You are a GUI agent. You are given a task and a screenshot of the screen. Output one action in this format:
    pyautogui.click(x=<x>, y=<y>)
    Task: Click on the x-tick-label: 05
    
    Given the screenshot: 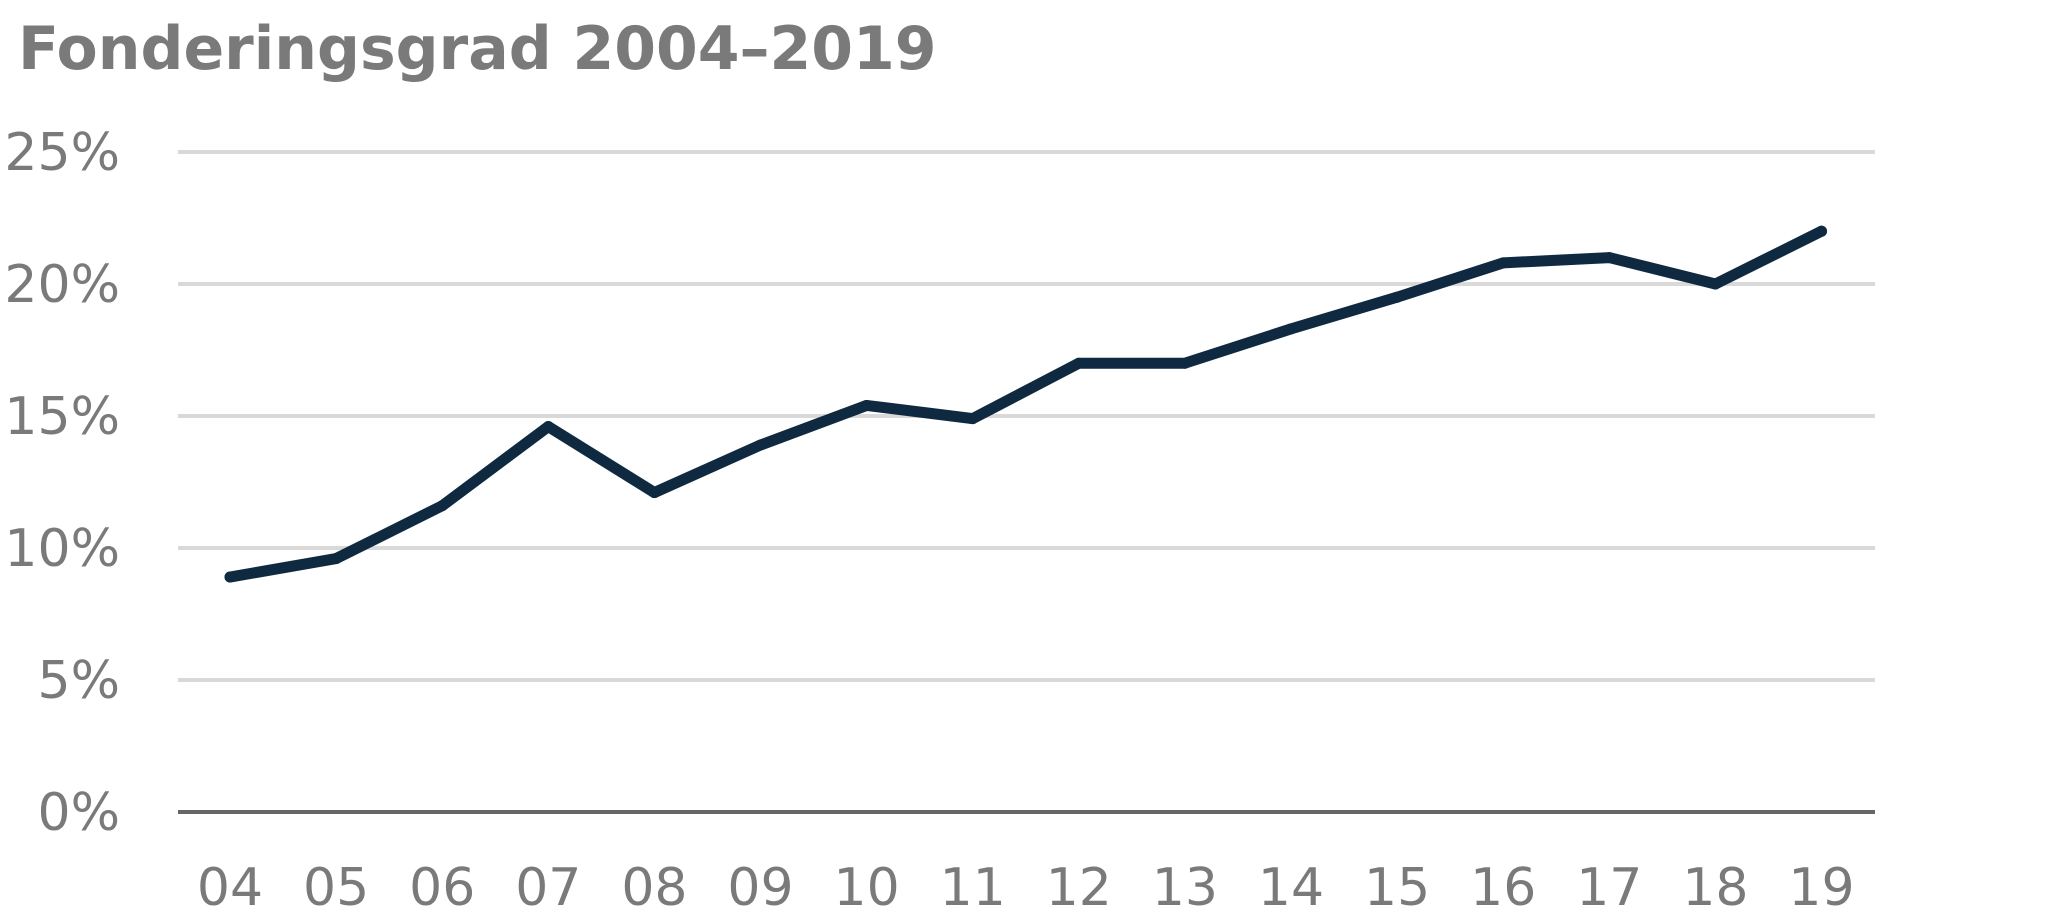 What is the action you would take?
    pyautogui.click(x=336, y=888)
    